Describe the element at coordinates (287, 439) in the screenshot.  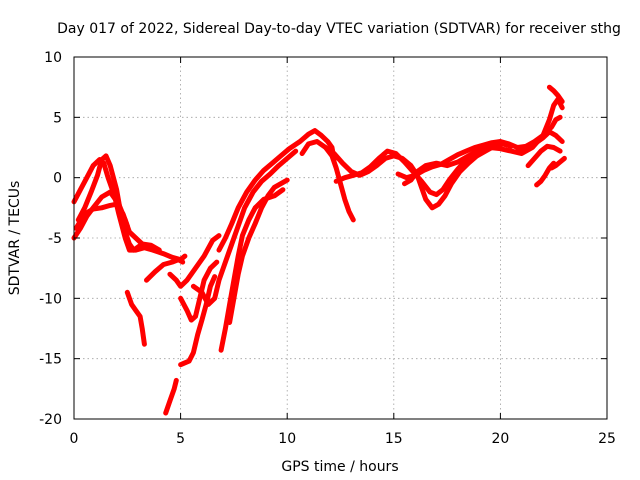
I see `x-tick-label: 10` at that location.